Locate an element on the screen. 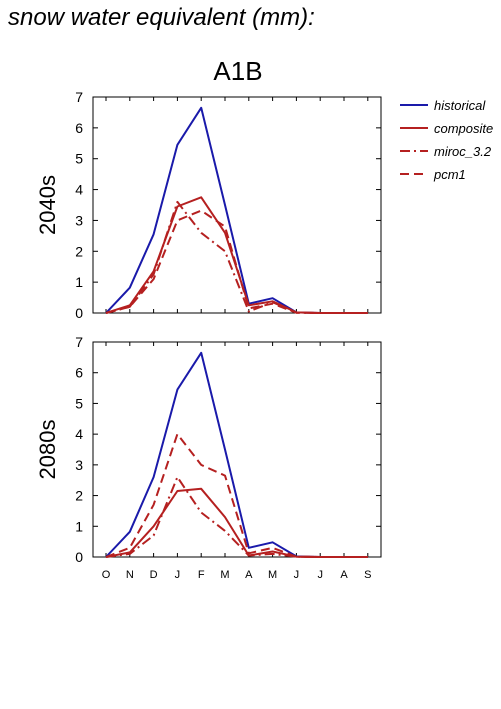 This screenshot has width=501, height=709. legend-label: pcm1 is located at coordinates (449, 174).